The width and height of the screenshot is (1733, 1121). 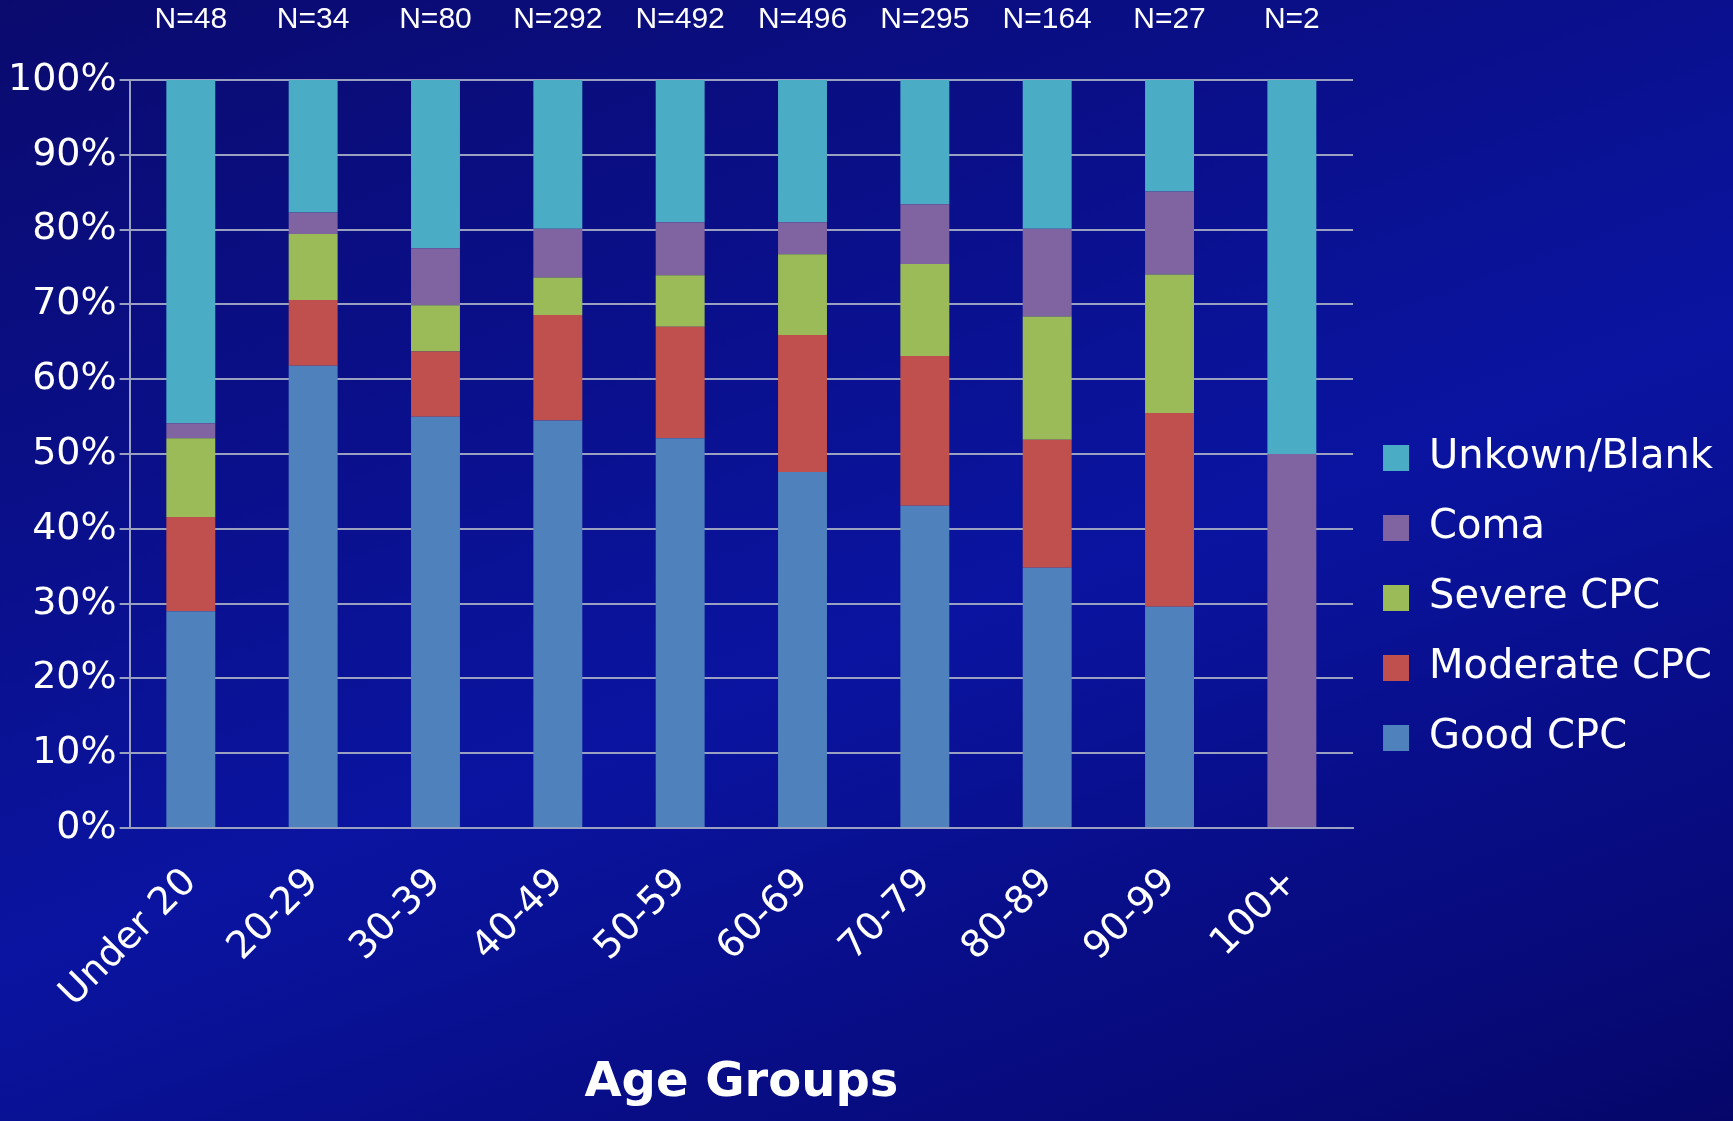 What do you see at coordinates (74, 600) in the screenshot?
I see `y-tick-label: 30%` at bounding box center [74, 600].